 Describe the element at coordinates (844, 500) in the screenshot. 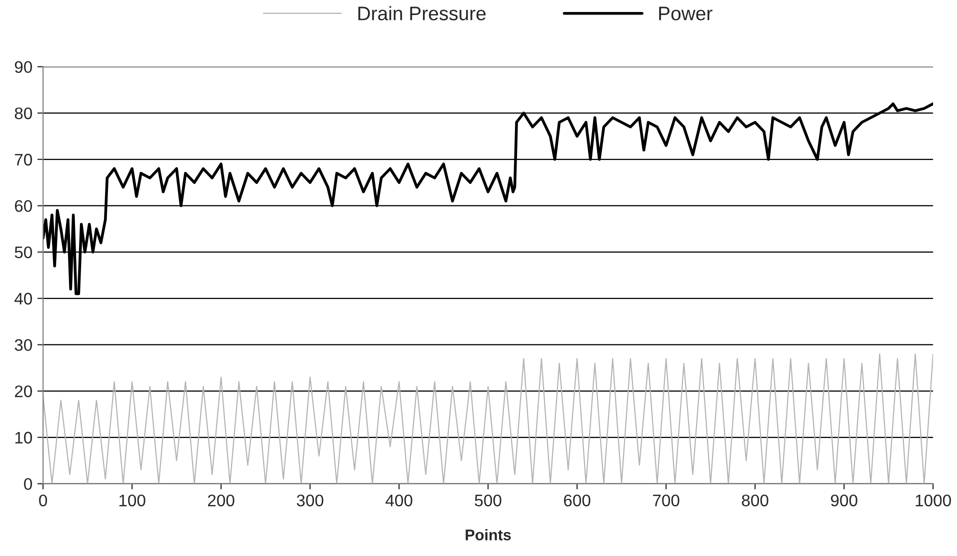

I see `x-tick-label: 900` at that location.